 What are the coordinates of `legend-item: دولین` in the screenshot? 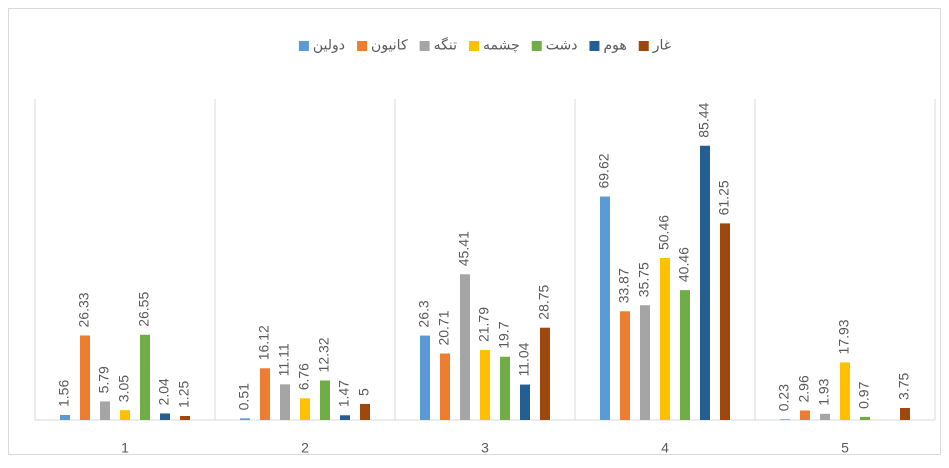 It's located at (321, 45).